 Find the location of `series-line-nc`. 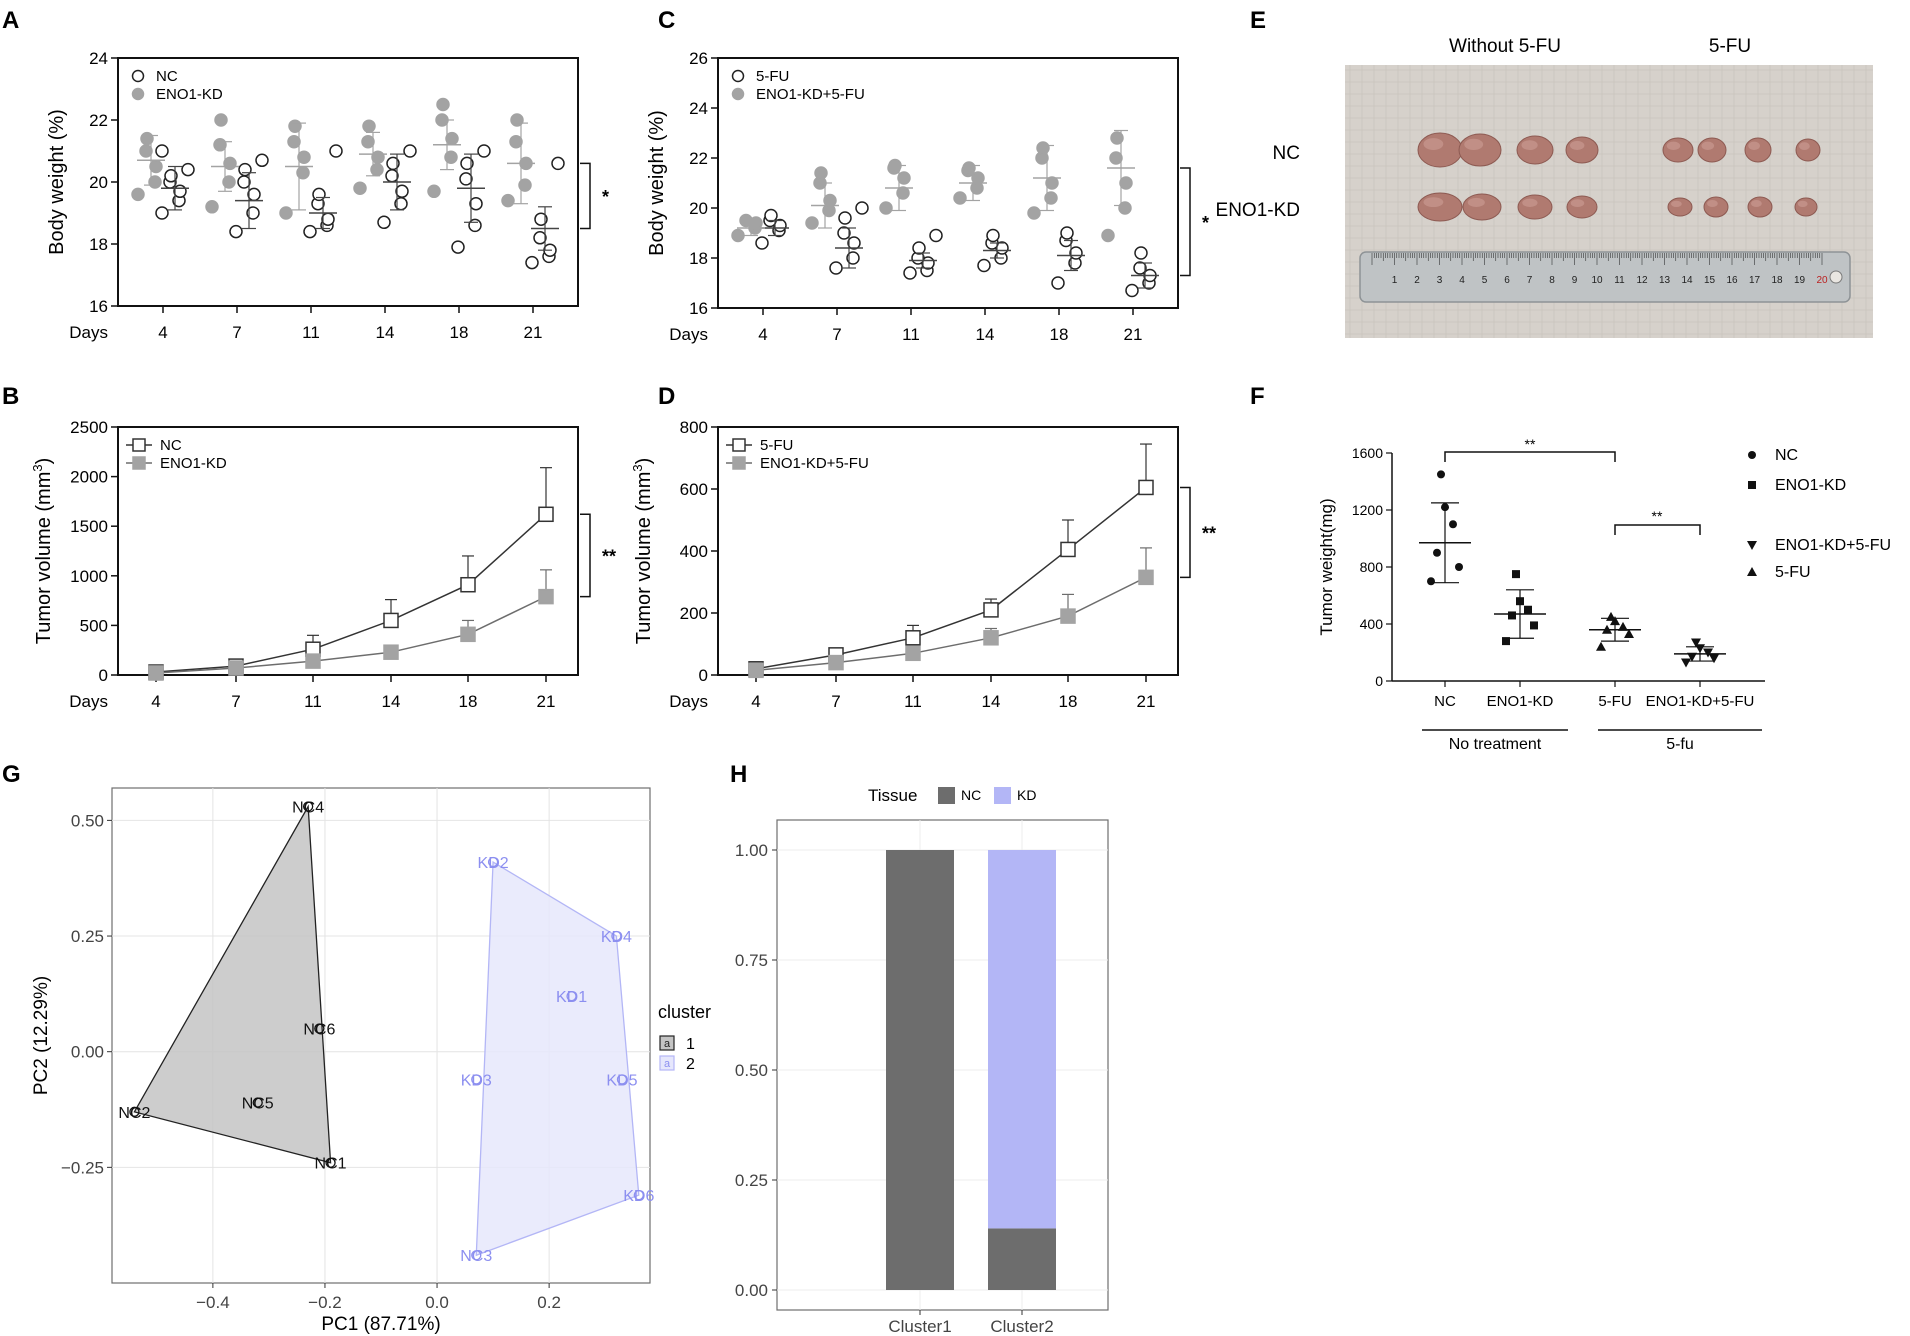

series-line-nc is located at coordinates (351, 593).